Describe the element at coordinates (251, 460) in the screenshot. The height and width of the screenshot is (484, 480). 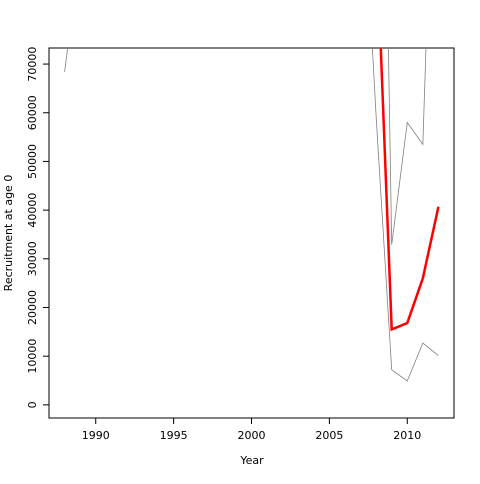
I see `x-axis-label: Year` at that location.